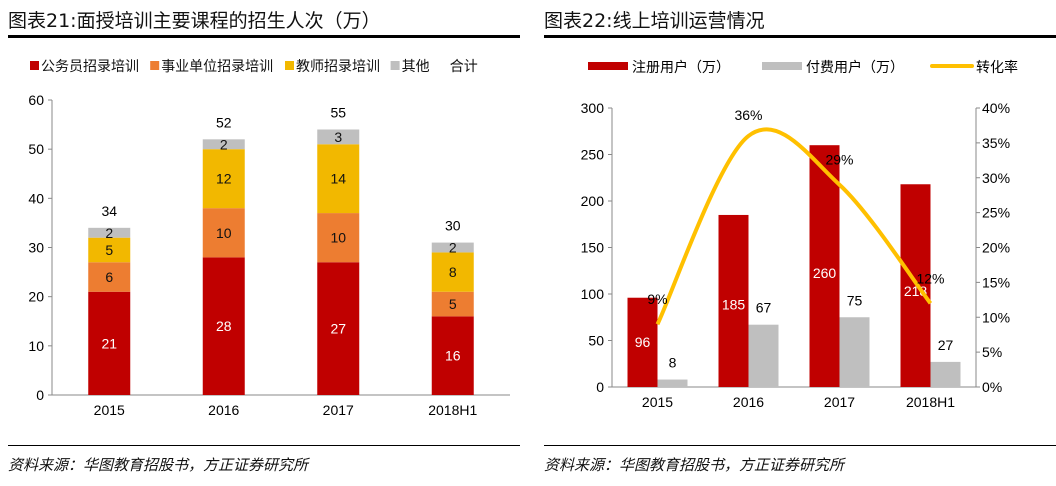  Describe the element at coordinates (109, 277) in the screenshot. I see `data-label: 6` at that location.